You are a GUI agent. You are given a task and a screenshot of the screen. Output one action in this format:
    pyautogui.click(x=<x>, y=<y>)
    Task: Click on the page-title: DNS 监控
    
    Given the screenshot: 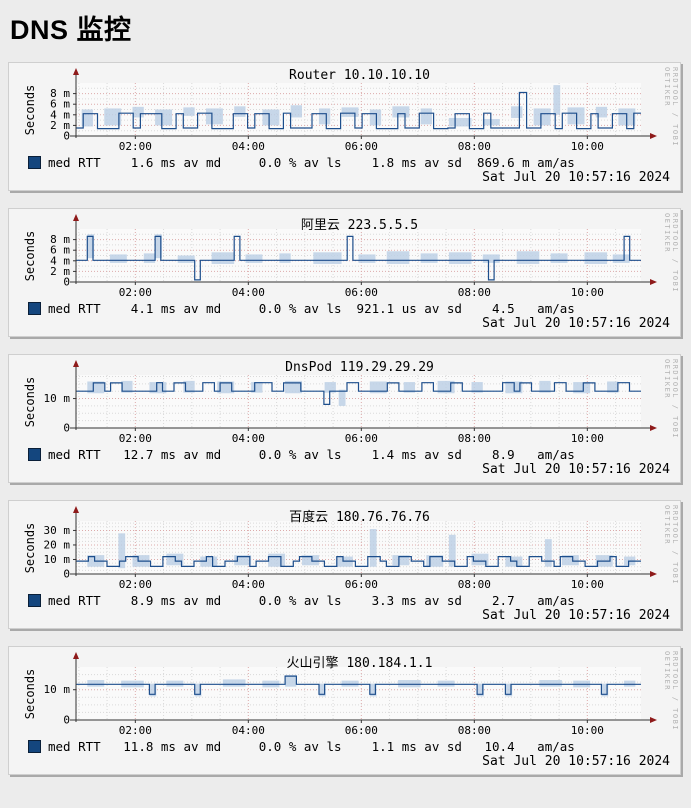 What is the action you would take?
    pyautogui.click(x=71, y=30)
    